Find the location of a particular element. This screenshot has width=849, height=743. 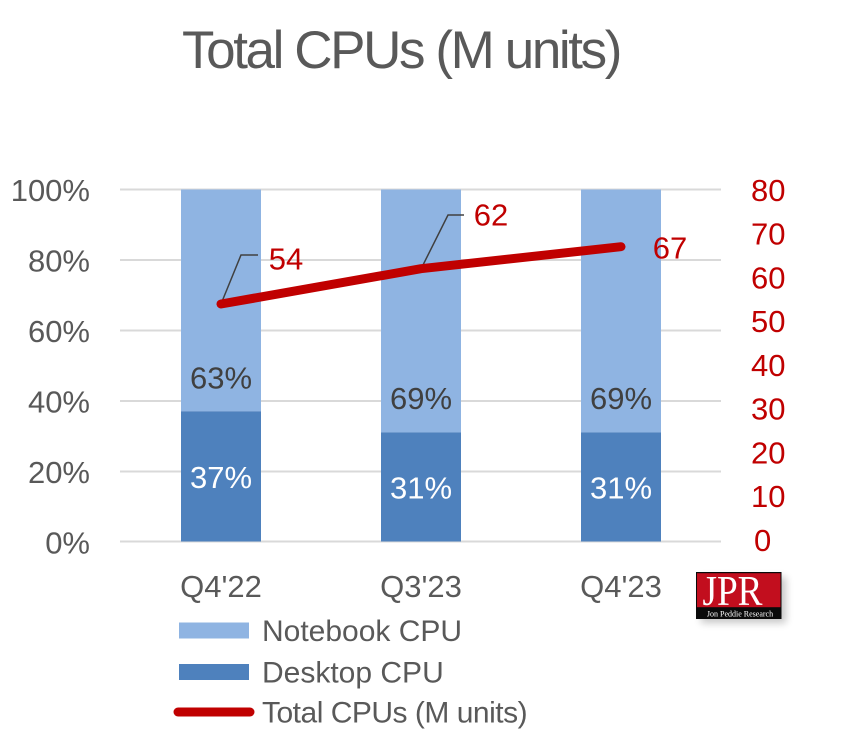

svg-text: 40 is located at coordinates (768, 365).